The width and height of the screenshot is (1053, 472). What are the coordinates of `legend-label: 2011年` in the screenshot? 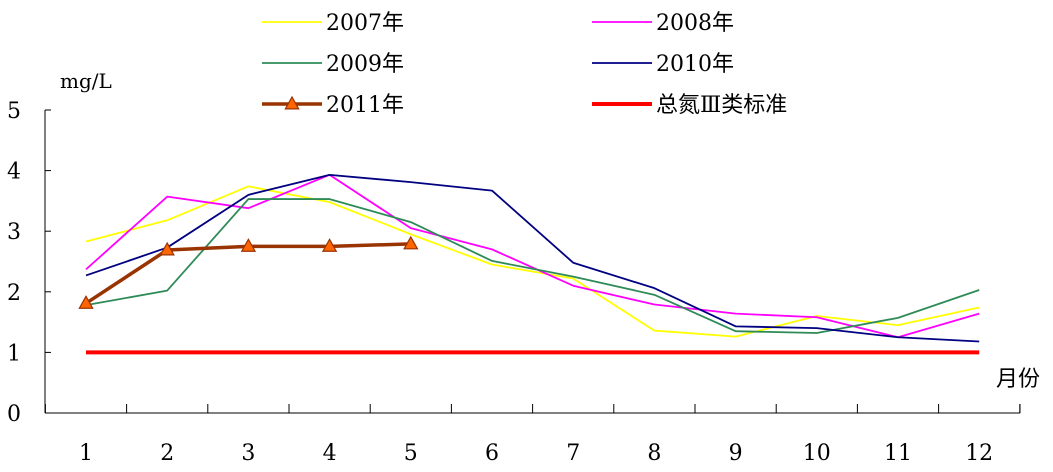 It's located at (365, 105).